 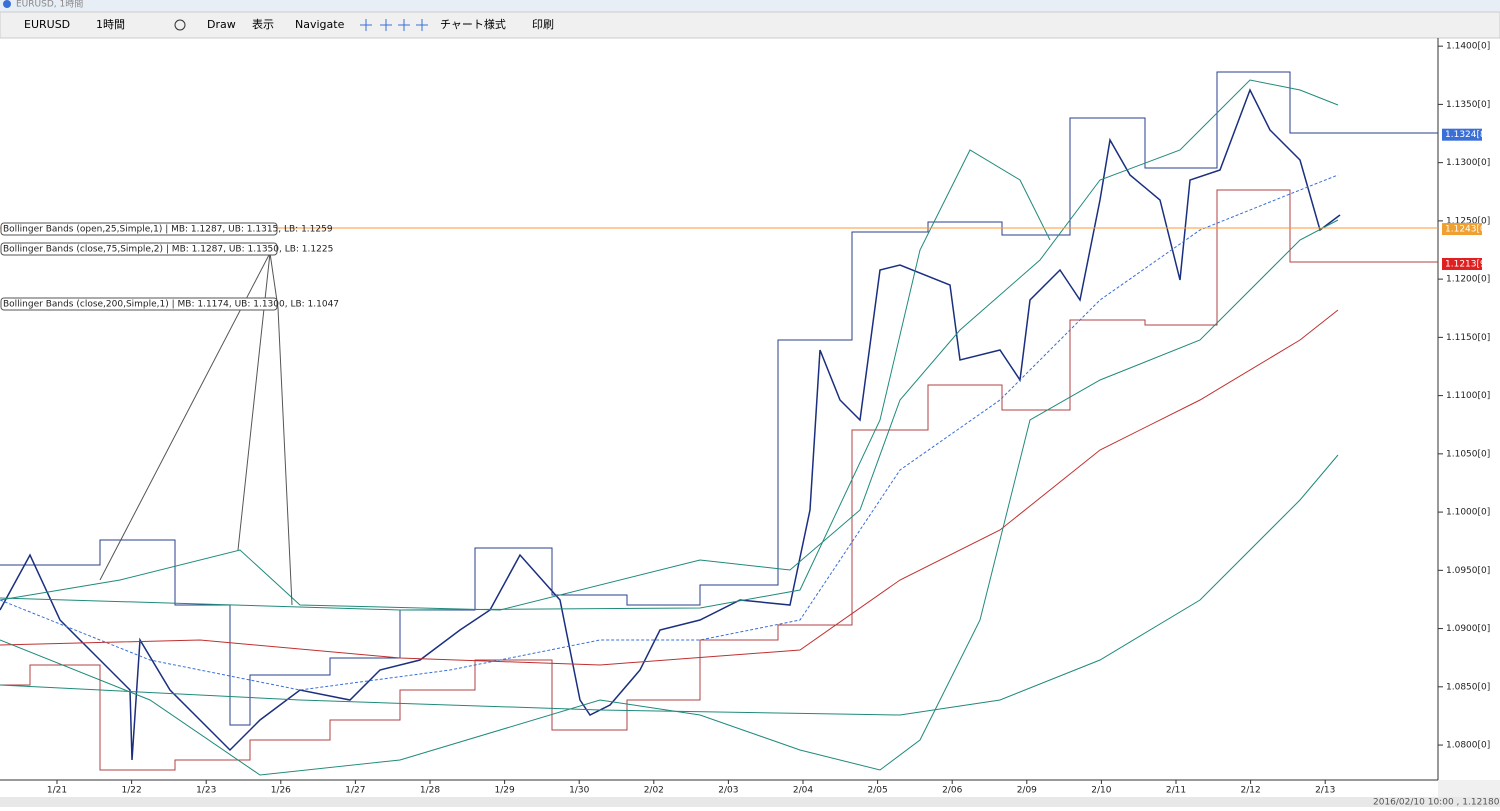 I want to click on date-label: 2/04, so click(x=803, y=791).